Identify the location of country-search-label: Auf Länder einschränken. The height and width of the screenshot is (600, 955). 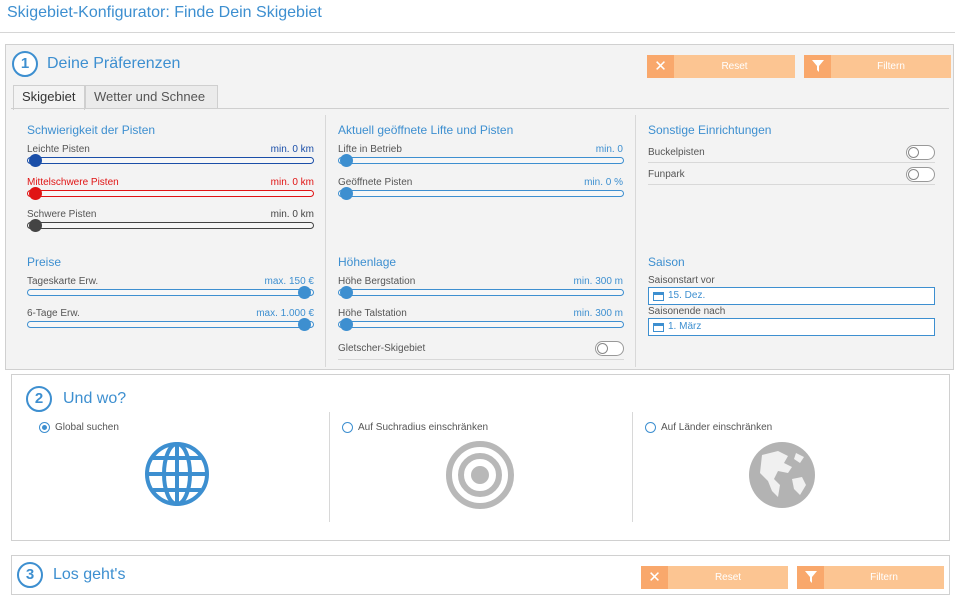
(717, 427).